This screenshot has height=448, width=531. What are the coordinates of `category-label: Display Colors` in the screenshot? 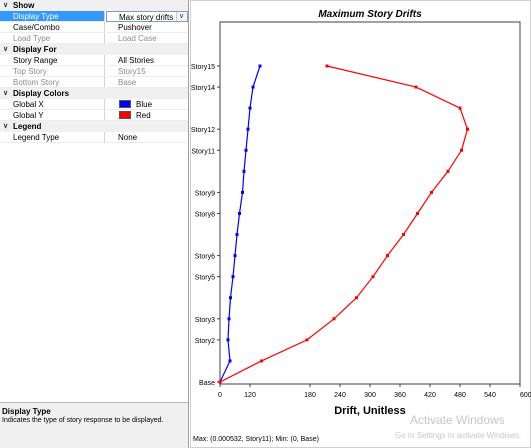 It's located at (41, 93).